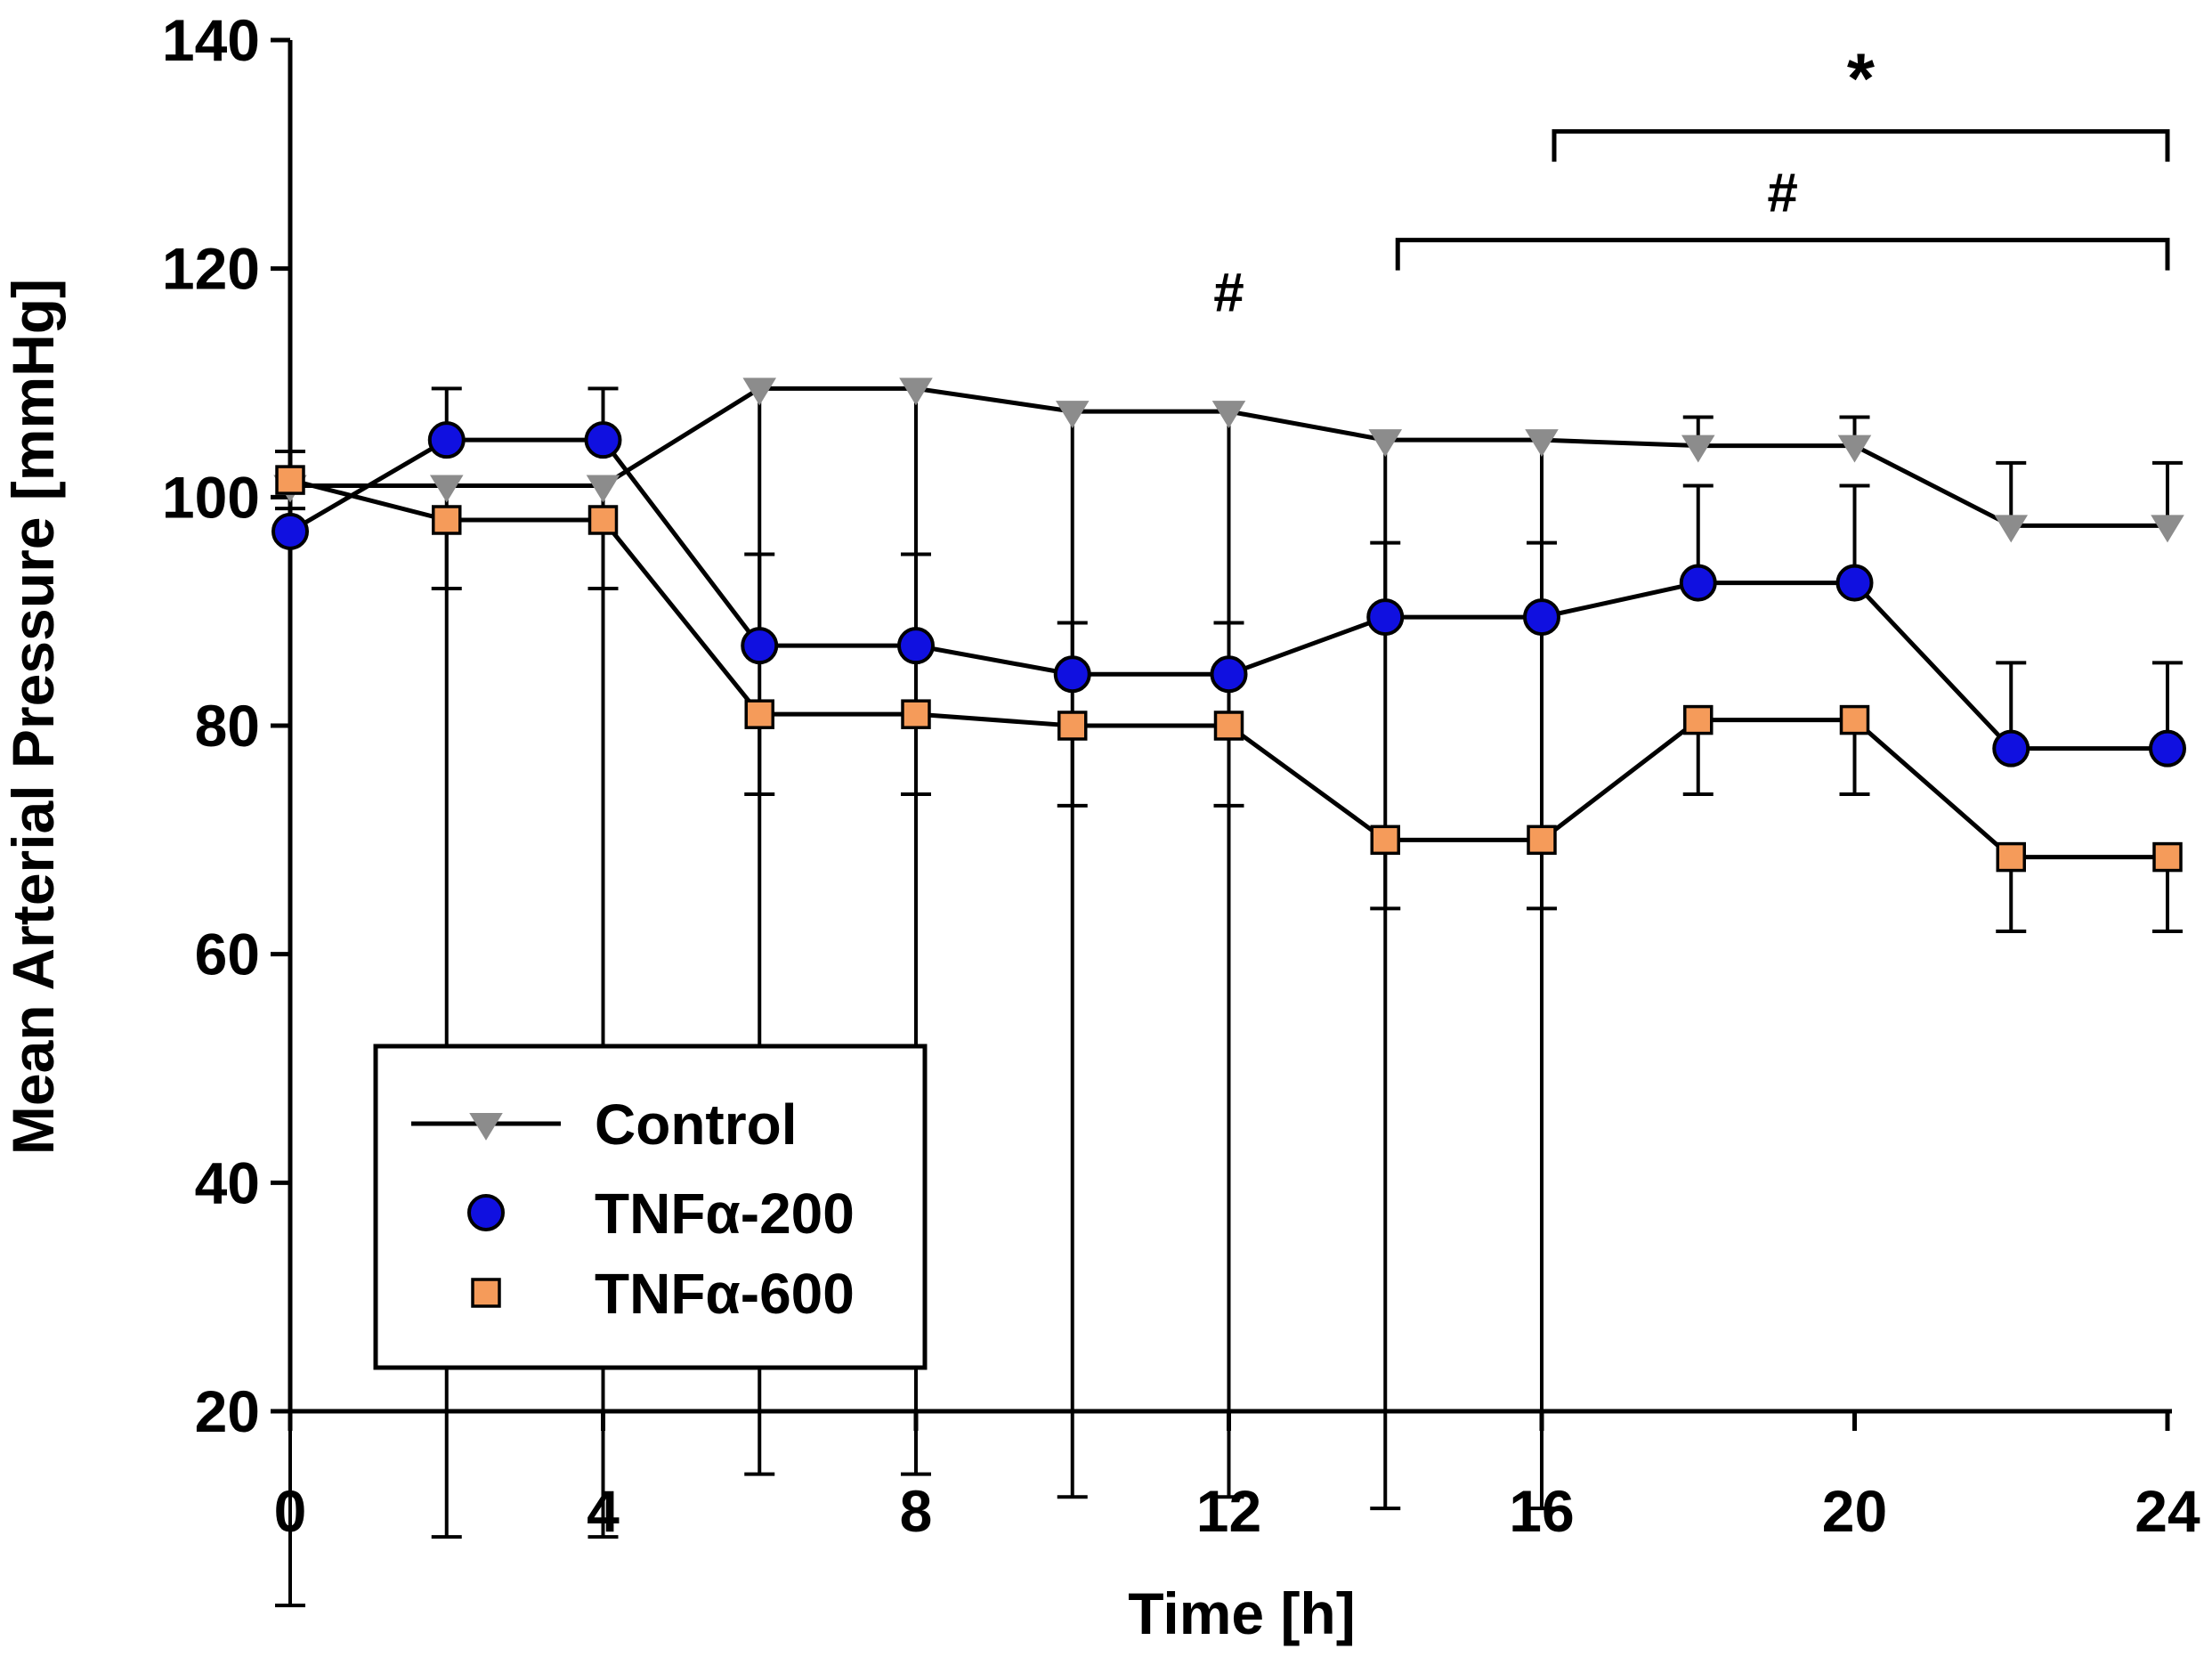  What do you see at coordinates (227, 1182) in the screenshot?
I see `y-tick-label-40: 40` at bounding box center [227, 1182].